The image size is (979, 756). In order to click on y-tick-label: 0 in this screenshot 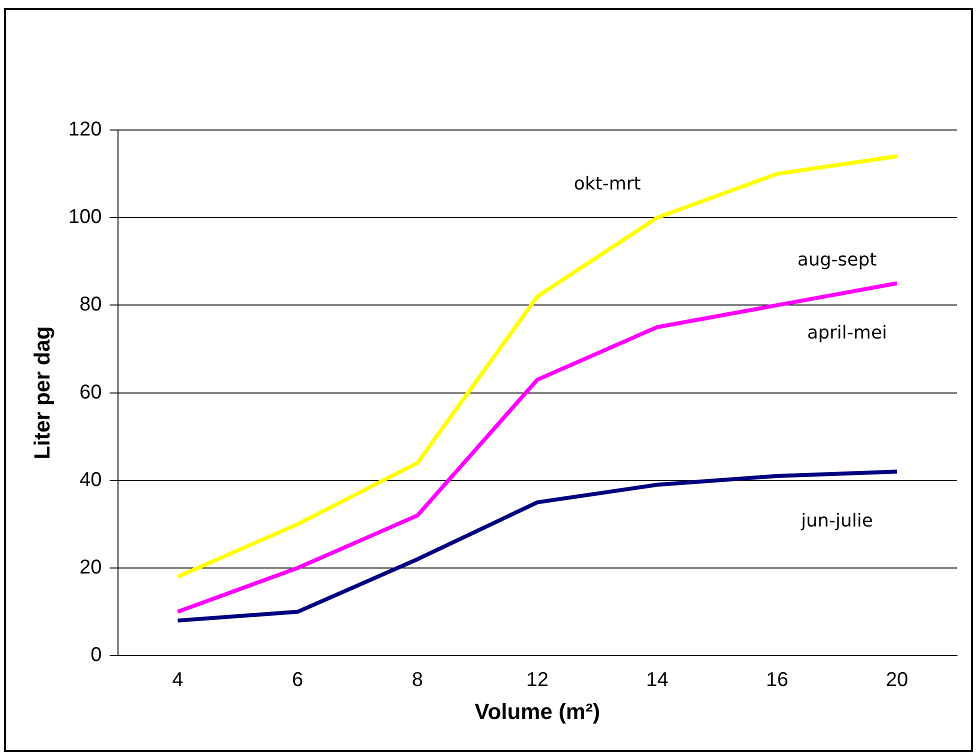, I will do `click(96, 655)`.